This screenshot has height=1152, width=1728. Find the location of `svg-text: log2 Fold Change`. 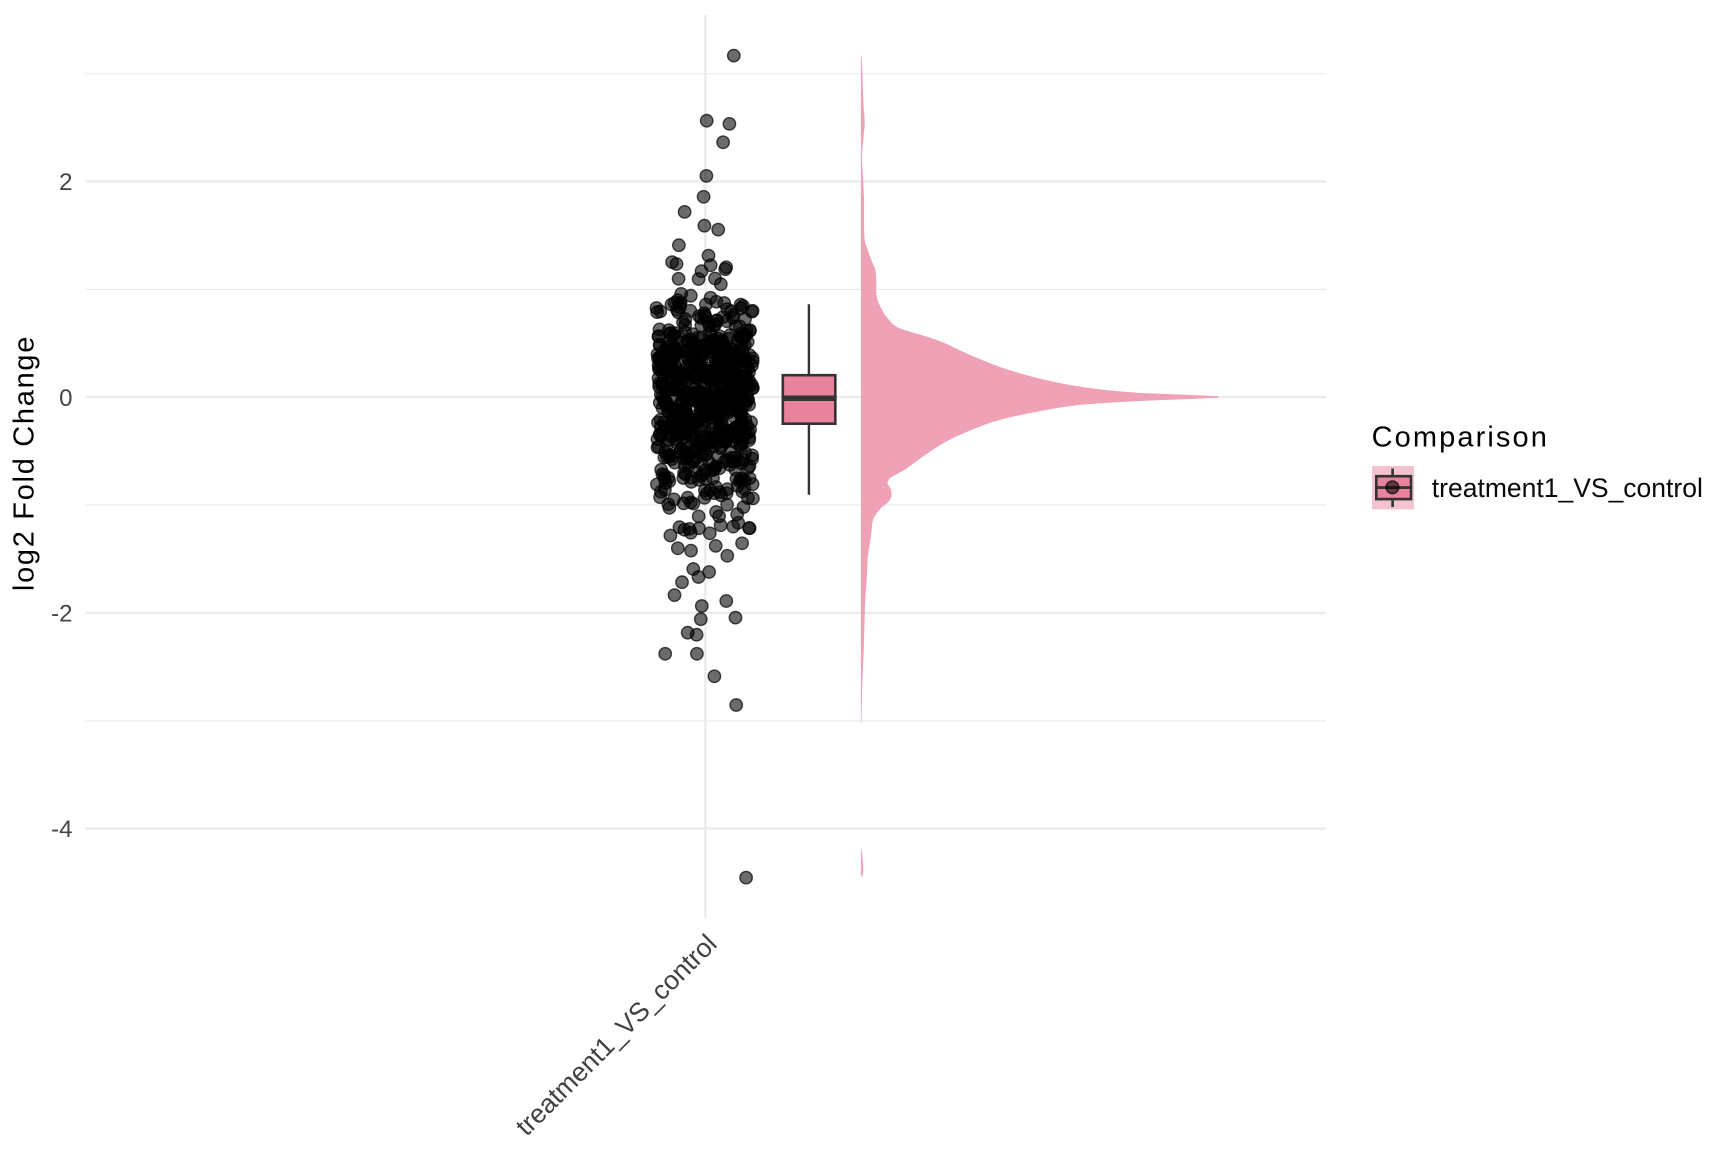

svg-text: log2 Fold Change is located at coordinates (25, 463).